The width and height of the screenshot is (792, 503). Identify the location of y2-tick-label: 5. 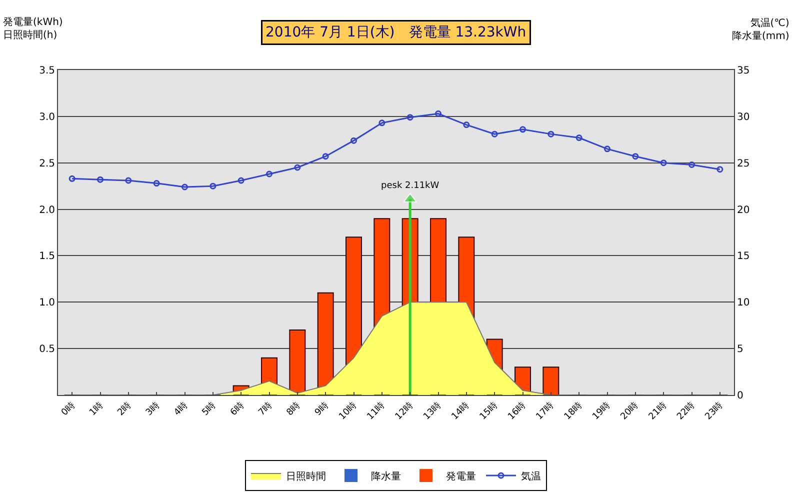
(740, 350).